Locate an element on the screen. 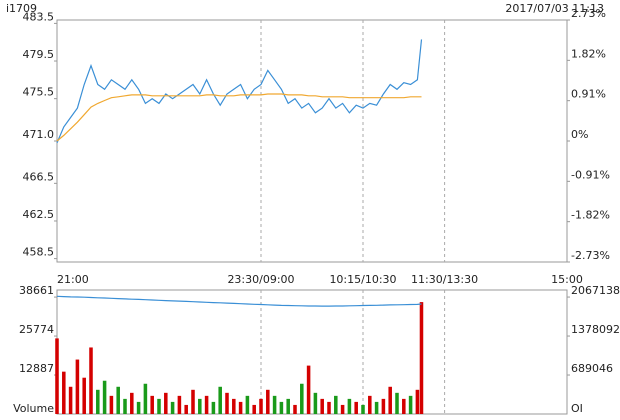 The height and width of the screenshot is (420, 620). y2-tick-label: 1.82% is located at coordinates (588, 53).